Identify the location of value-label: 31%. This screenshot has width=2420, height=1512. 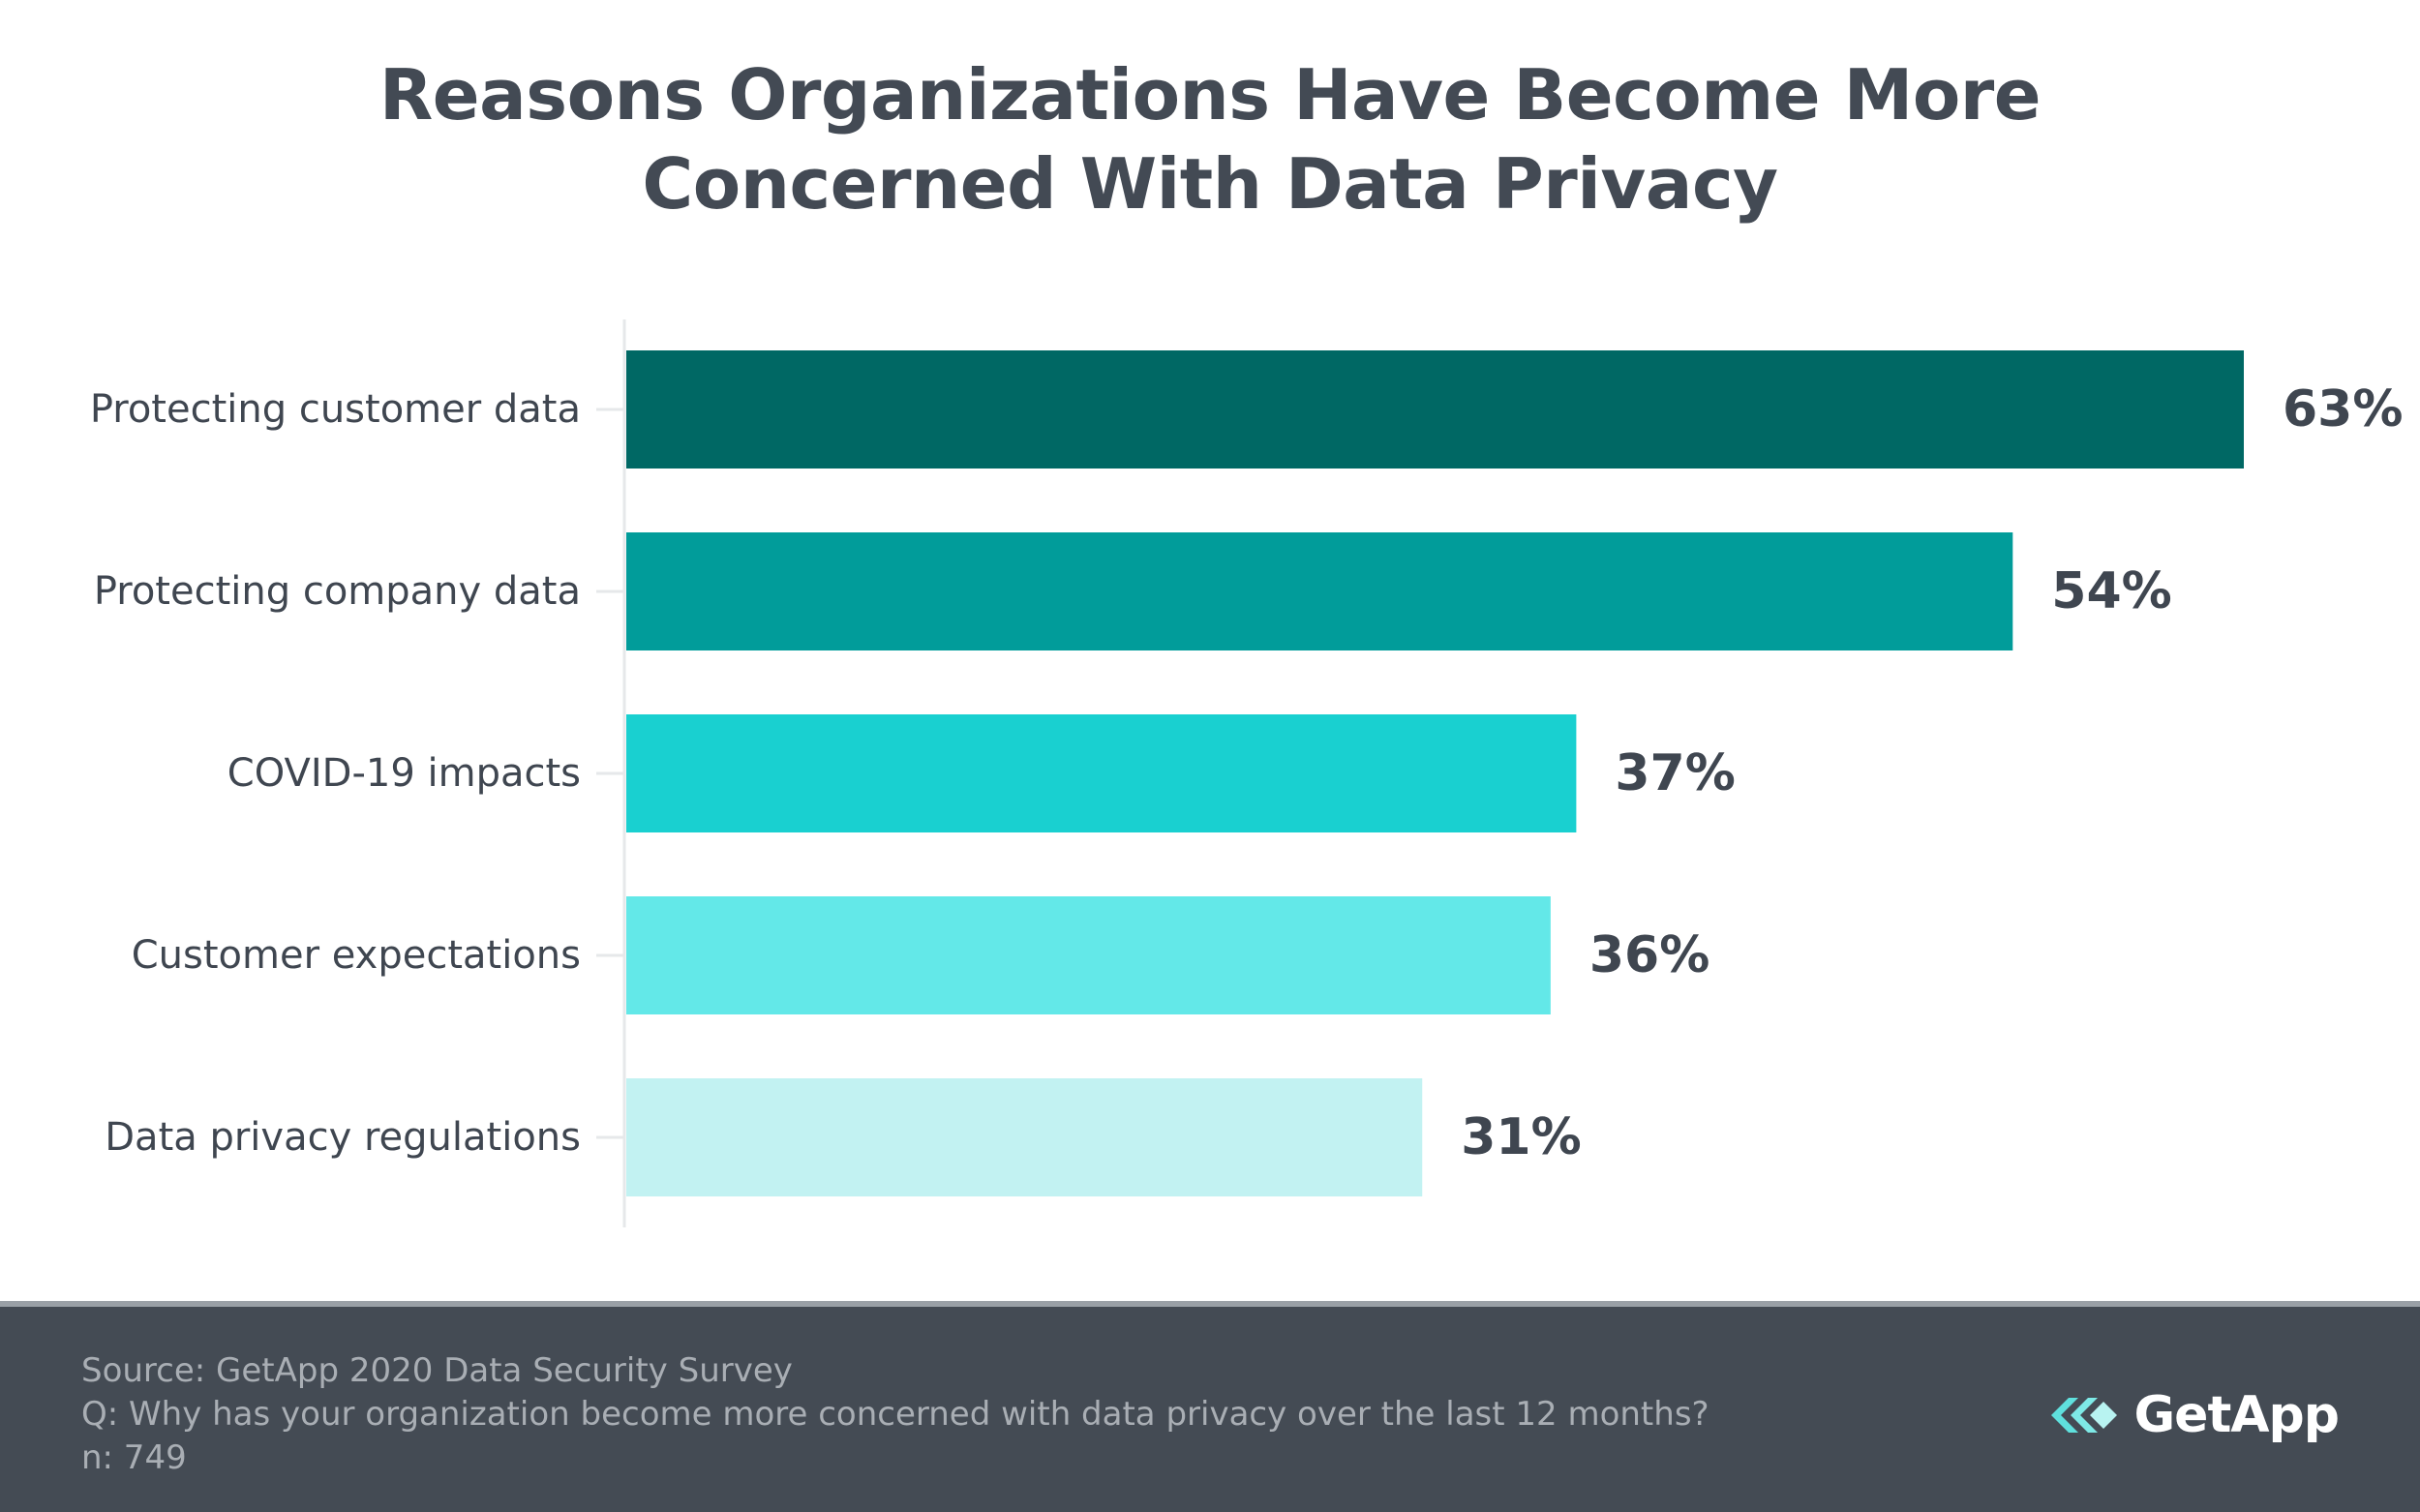
(1521, 1137).